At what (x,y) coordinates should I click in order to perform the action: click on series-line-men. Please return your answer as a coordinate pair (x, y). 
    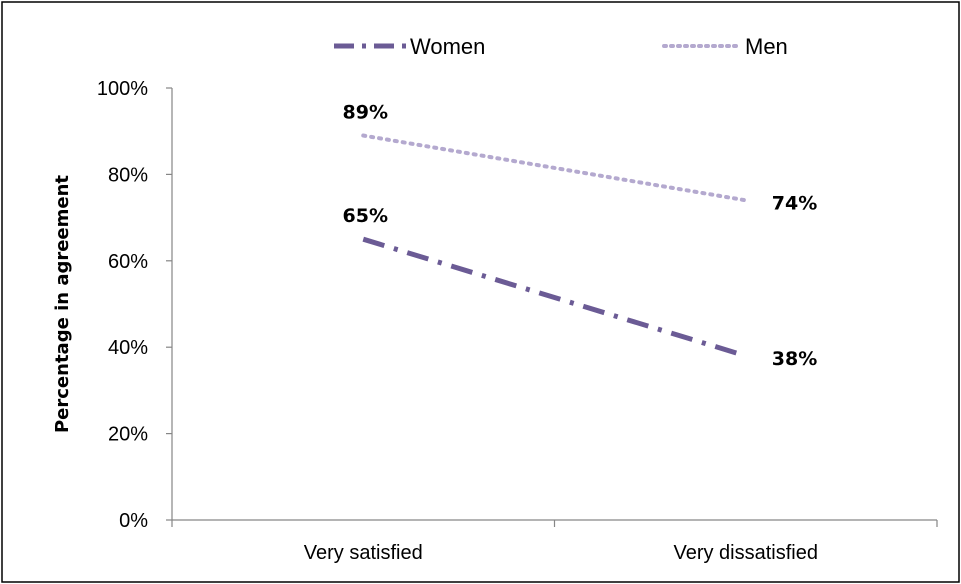
    Looking at the image, I should click on (554, 168).